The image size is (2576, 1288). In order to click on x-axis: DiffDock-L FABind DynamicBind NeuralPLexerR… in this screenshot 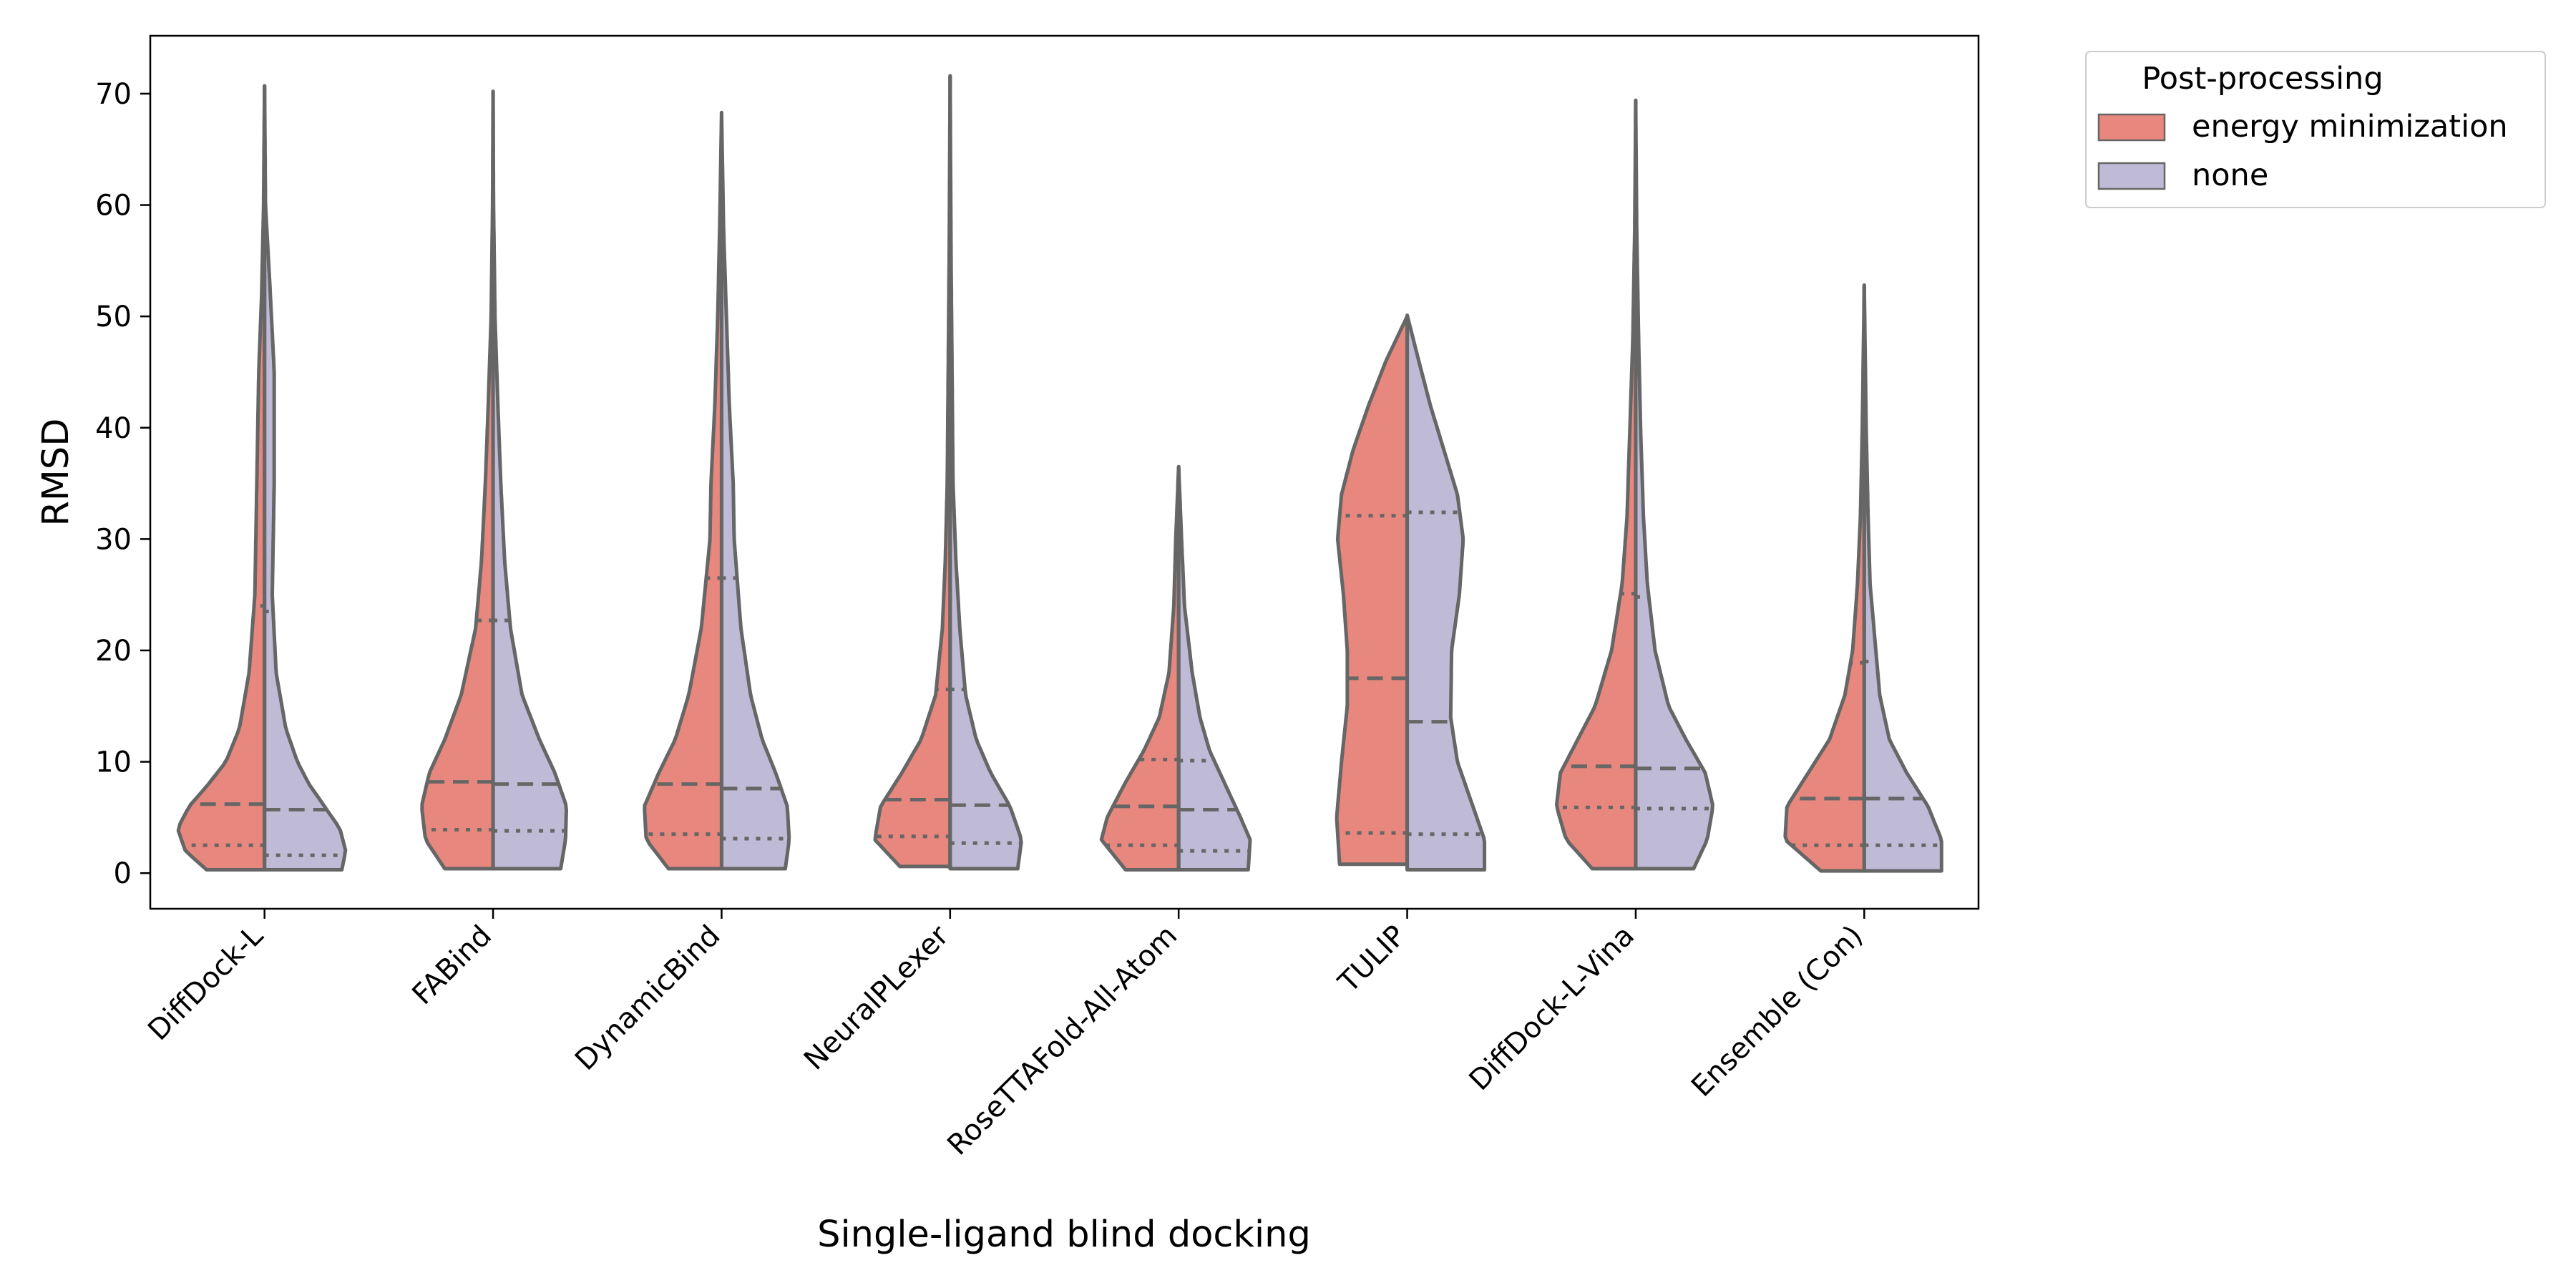, I will do `click(1005, 1035)`.